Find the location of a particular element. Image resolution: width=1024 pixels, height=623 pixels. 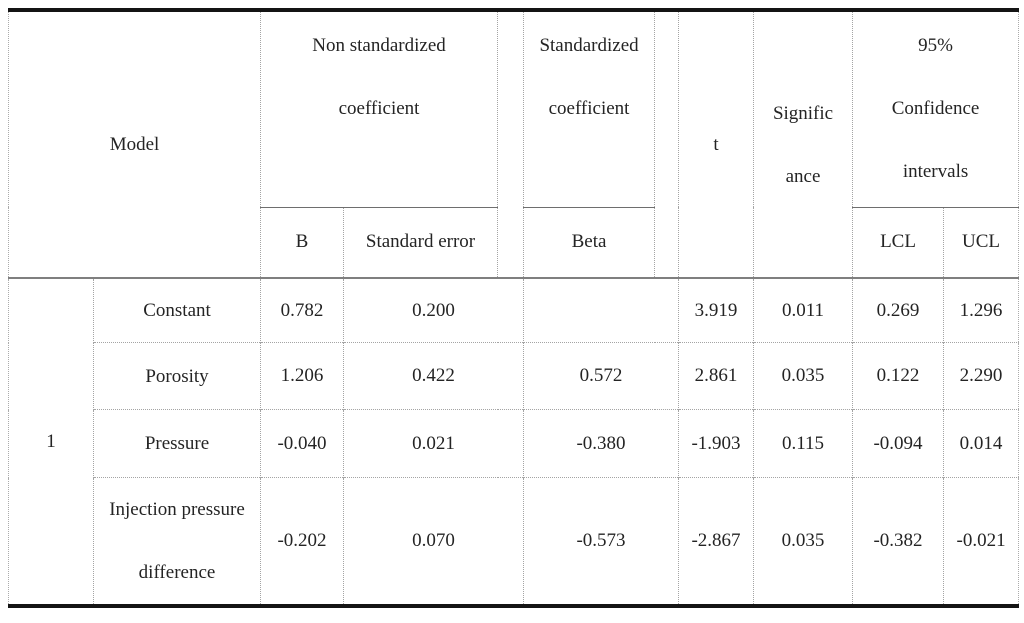

cell-significance: 0.115 is located at coordinates (803, 443).